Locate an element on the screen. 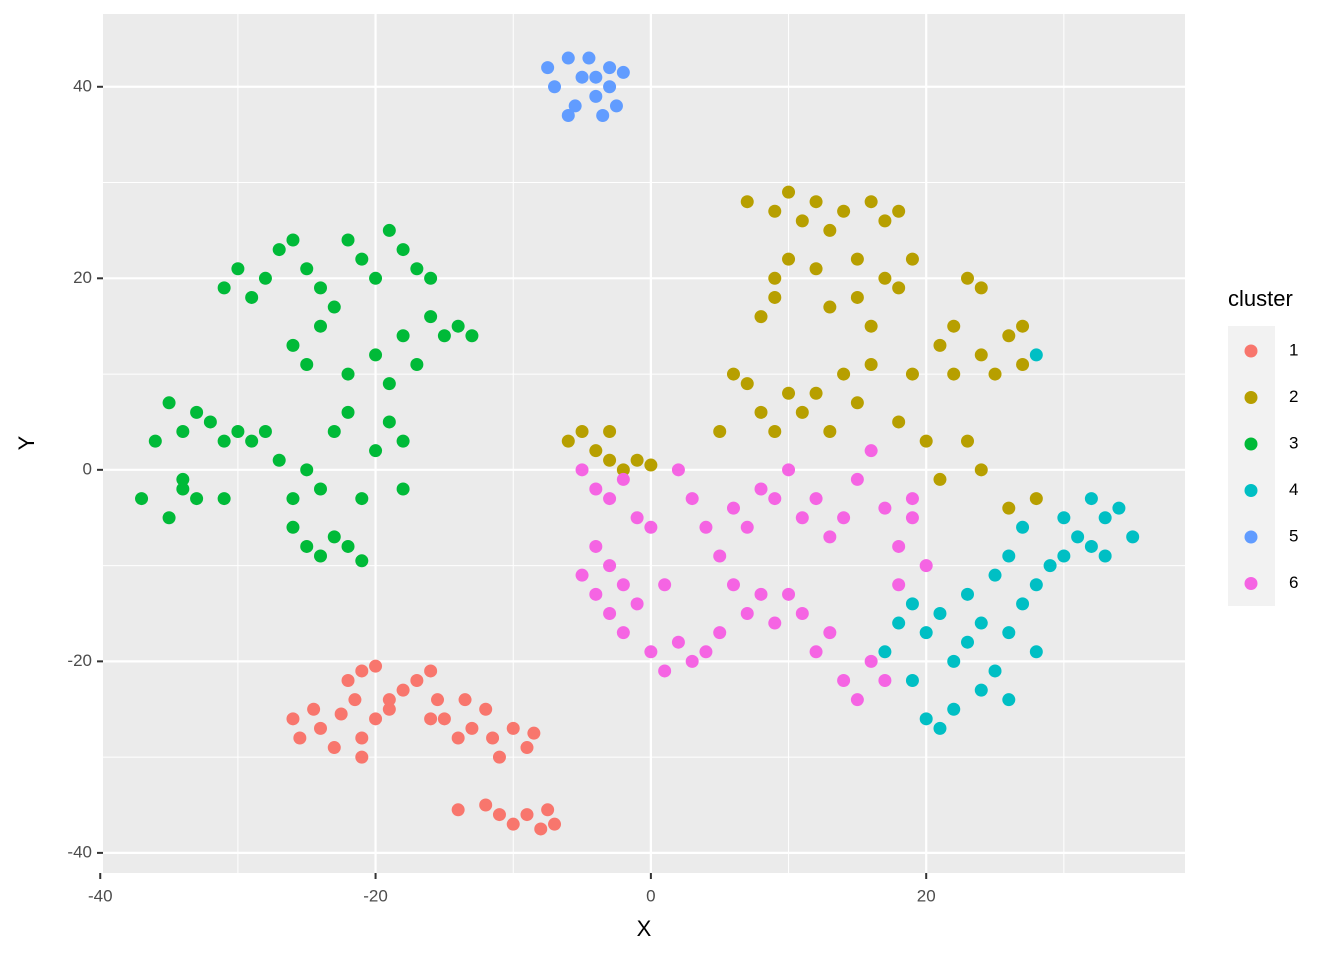  y-tick-label: 40 is located at coordinates (82, 85).